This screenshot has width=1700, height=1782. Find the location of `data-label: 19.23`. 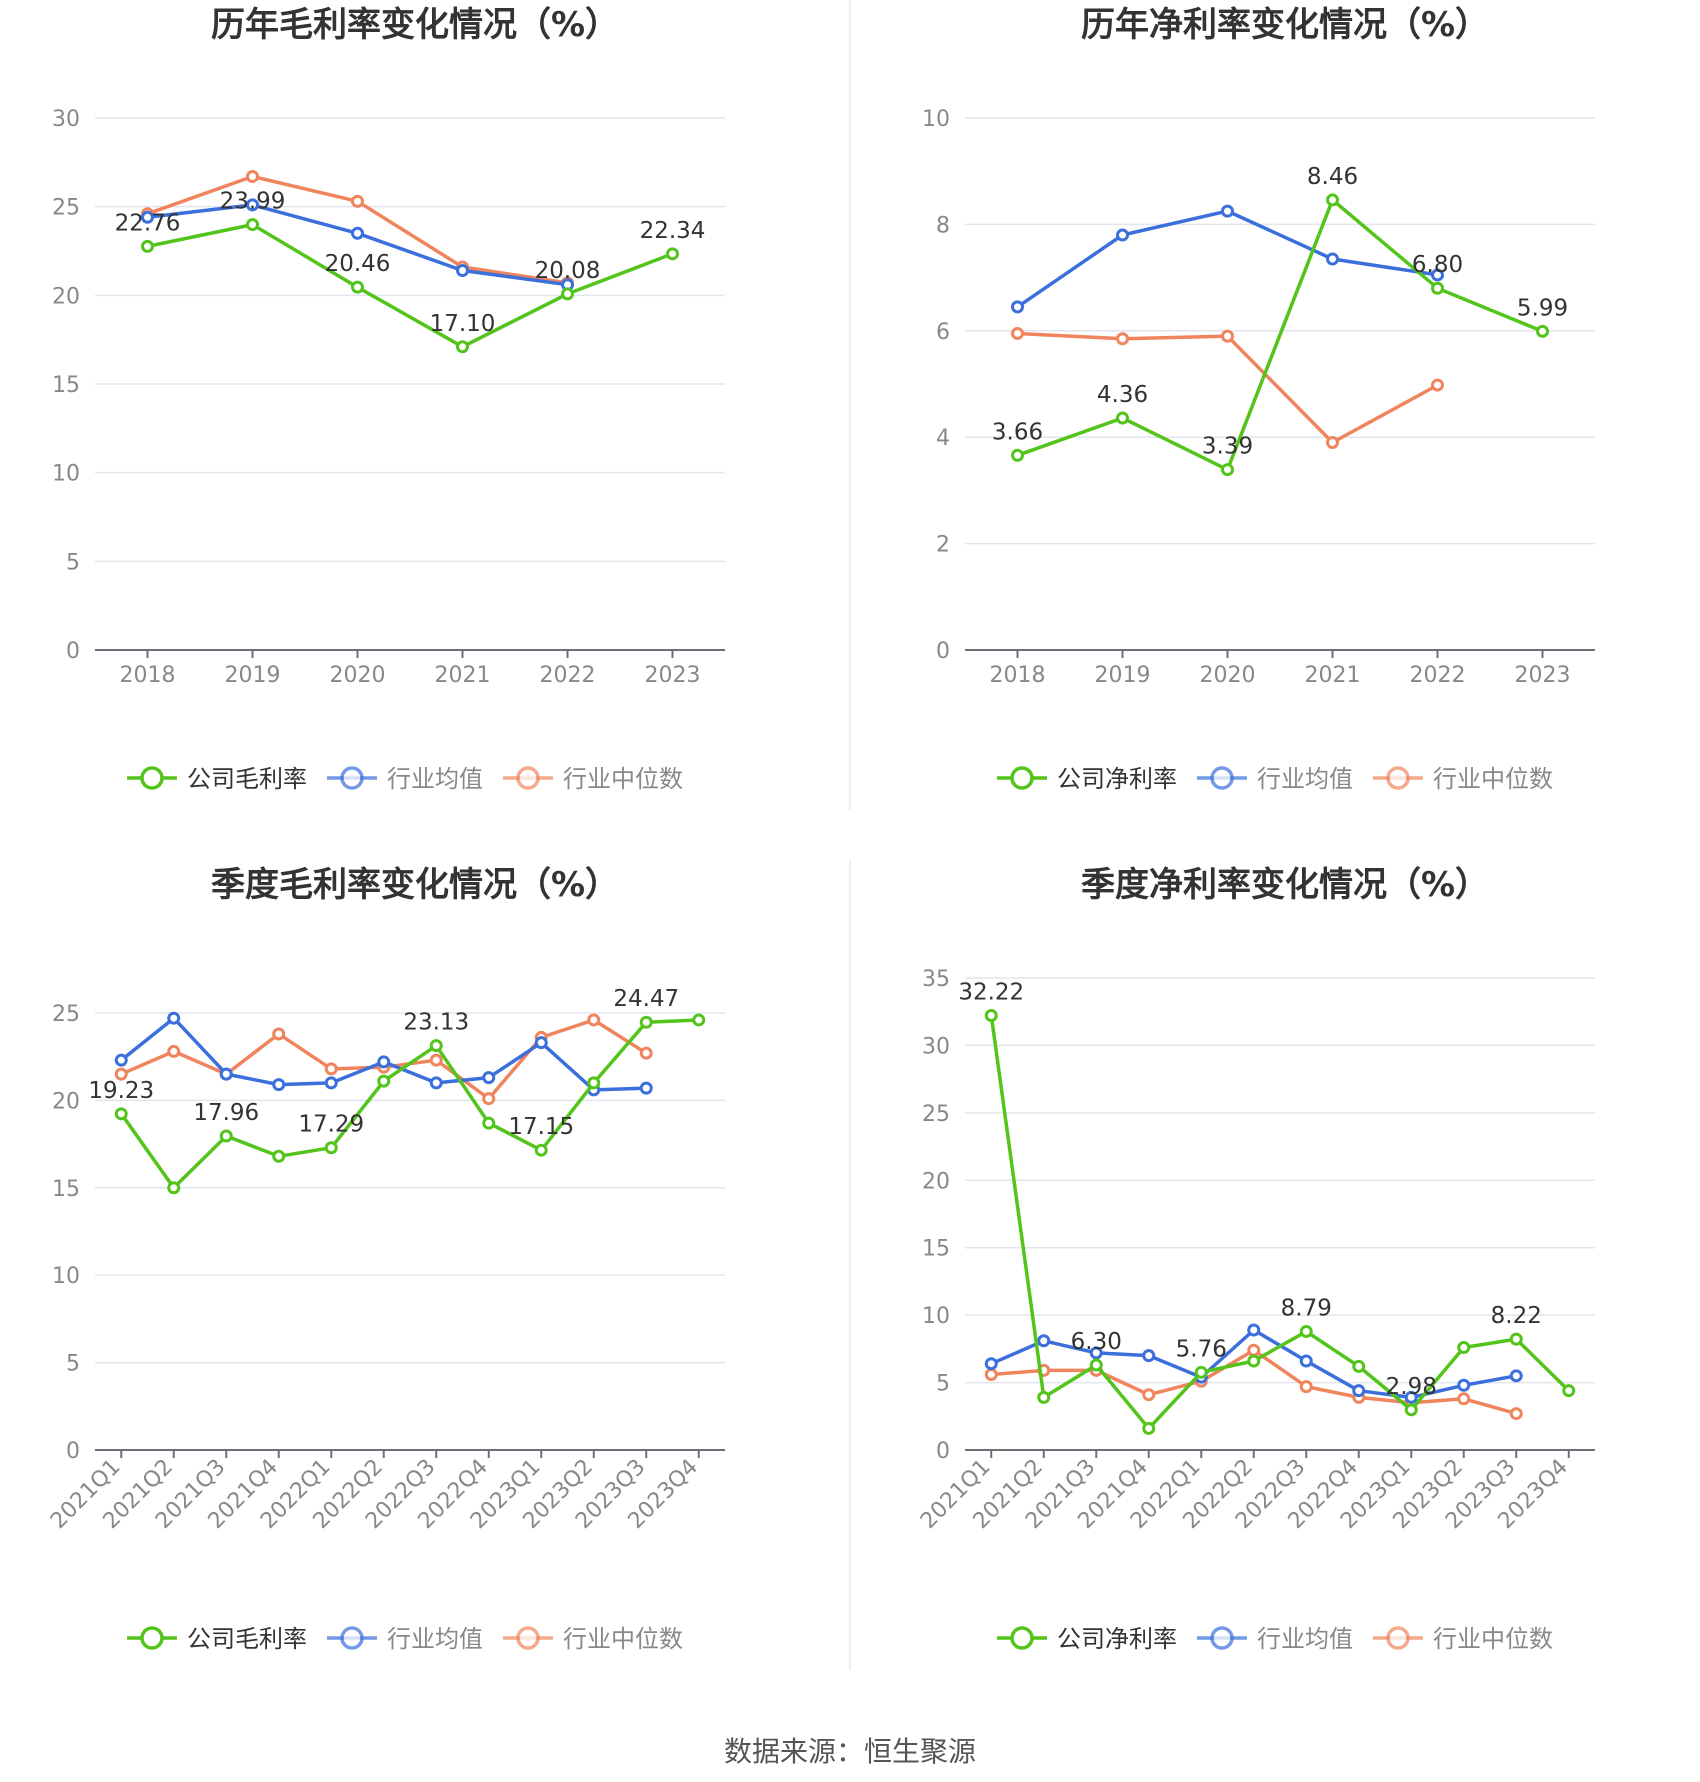

data-label: 19.23 is located at coordinates (121, 1091).